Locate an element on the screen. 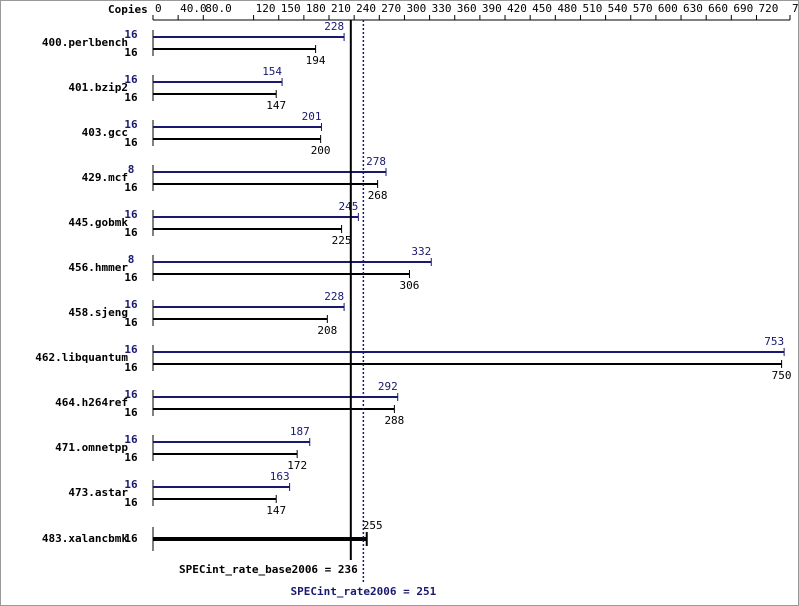 The width and height of the screenshot is (799, 606). category-label: 471.omnetpp is located at coordinates (91, 447).